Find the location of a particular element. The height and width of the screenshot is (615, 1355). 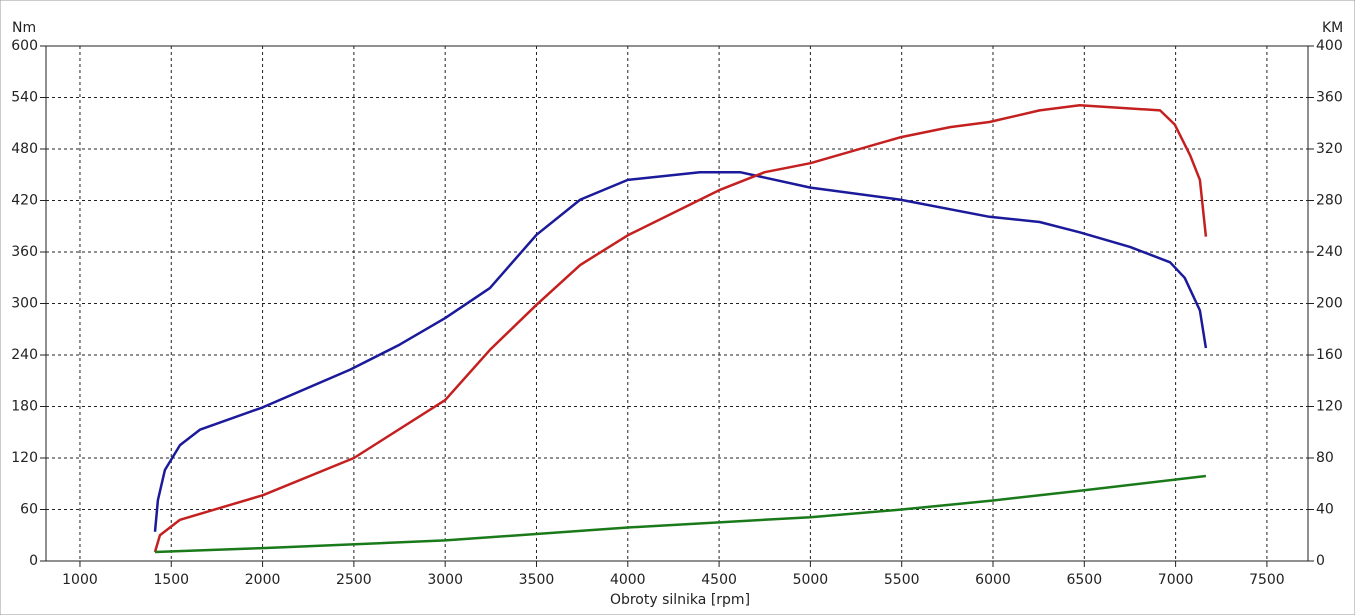

x-tick-label: 4000 is located at coordinates (628, 580).